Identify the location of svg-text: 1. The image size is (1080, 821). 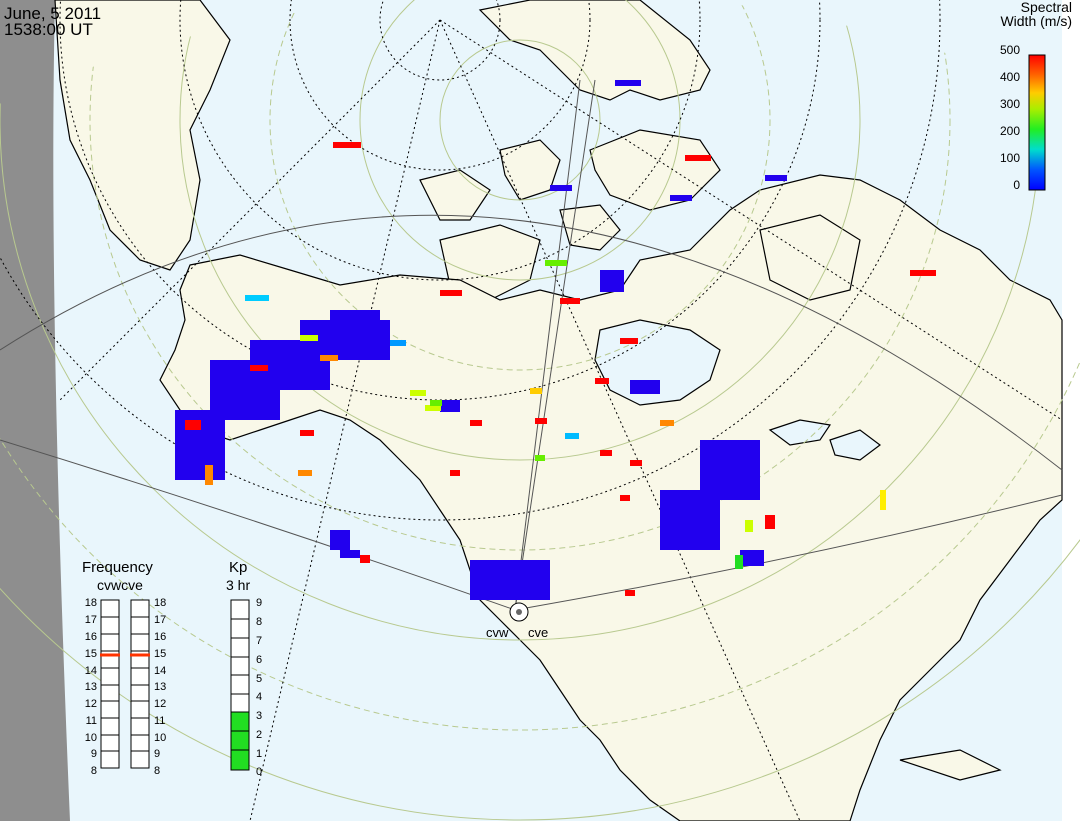
(259, 754).